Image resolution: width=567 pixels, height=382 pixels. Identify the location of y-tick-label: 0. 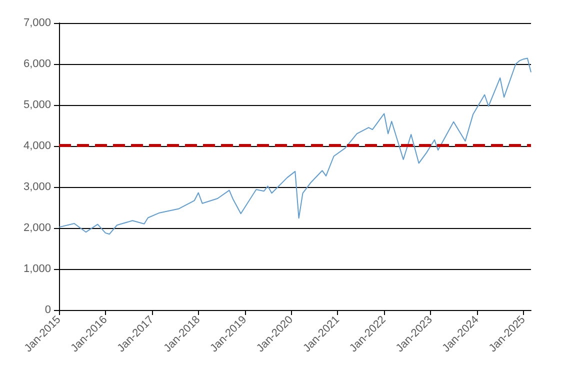
(47, 310).